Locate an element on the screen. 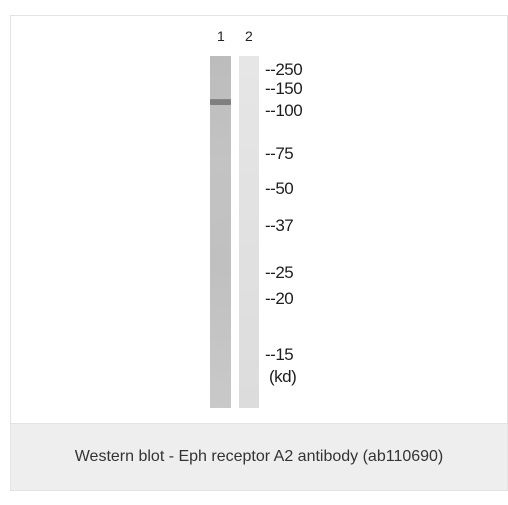 Image resolution: width=508 pixels, height=505 pixels. protein-band is located at coordinates (220, 102).